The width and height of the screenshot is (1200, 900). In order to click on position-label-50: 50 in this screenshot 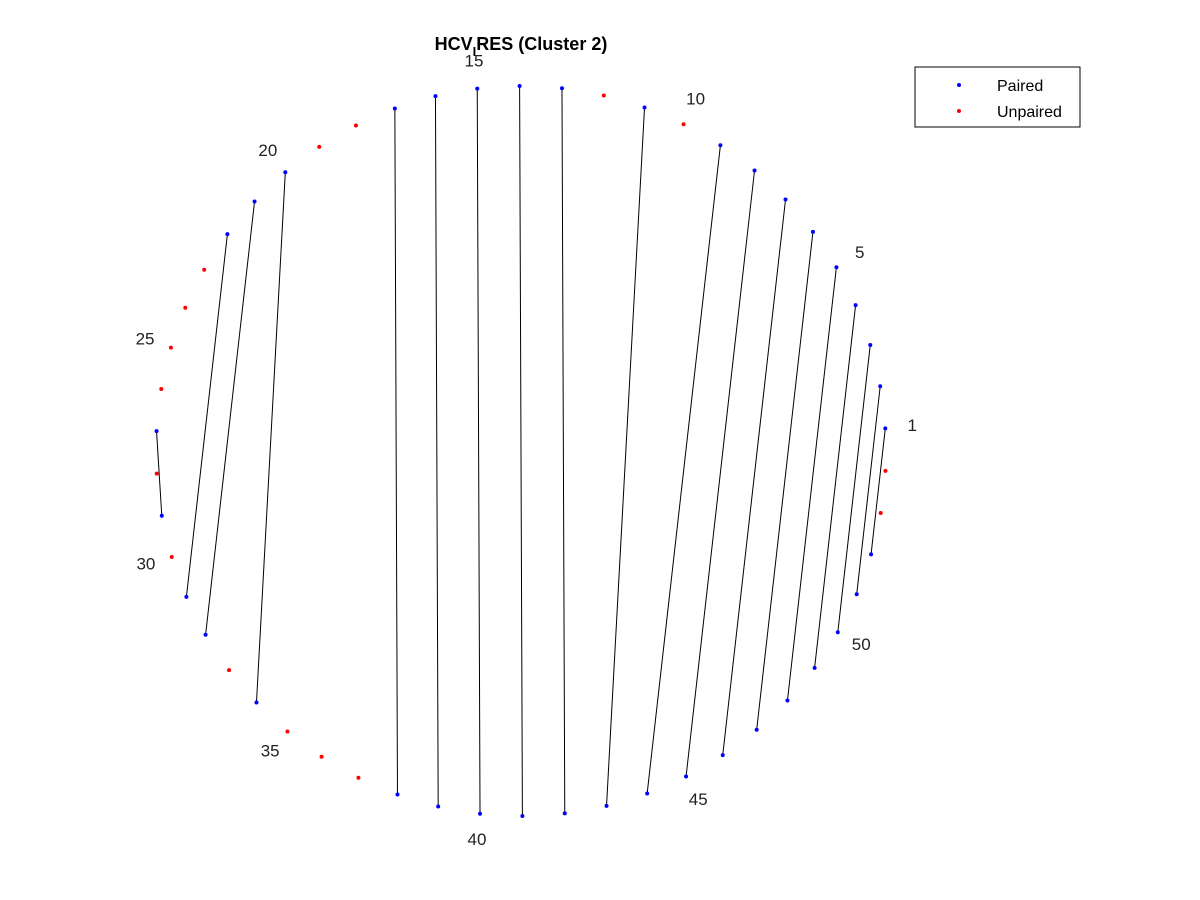, I will do `click(861, 644)`.